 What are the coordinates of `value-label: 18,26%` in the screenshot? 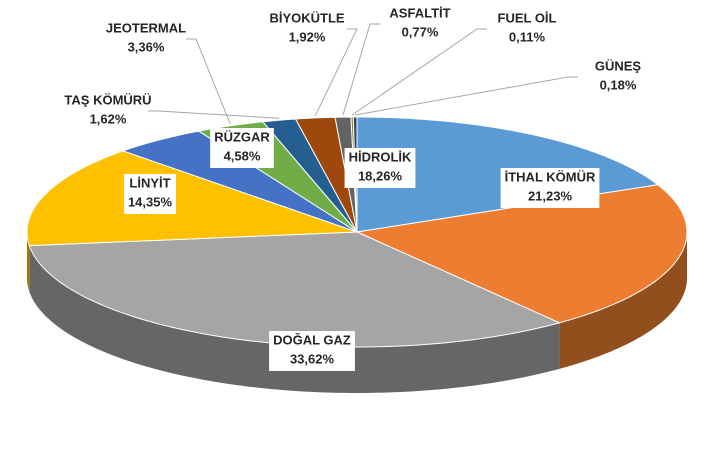 It's located at (380, 175).